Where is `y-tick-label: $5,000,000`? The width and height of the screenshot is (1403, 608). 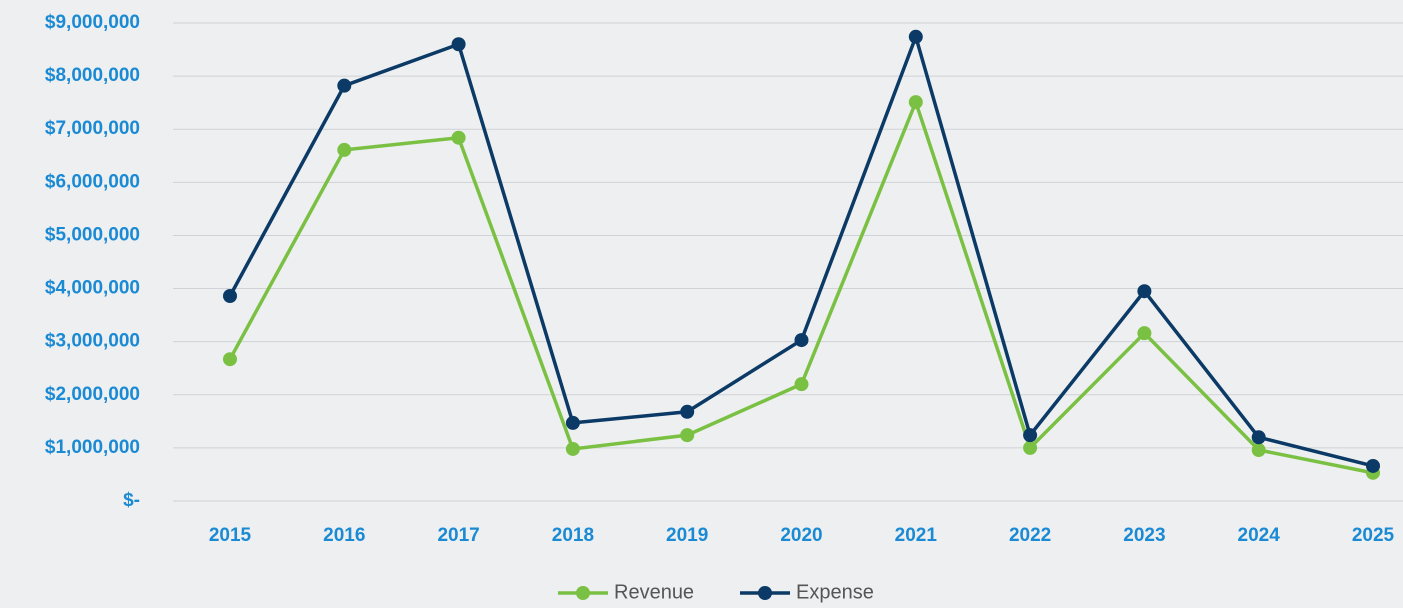 y-tick-label: $5,000,000 is located at coordinates (92, 234).